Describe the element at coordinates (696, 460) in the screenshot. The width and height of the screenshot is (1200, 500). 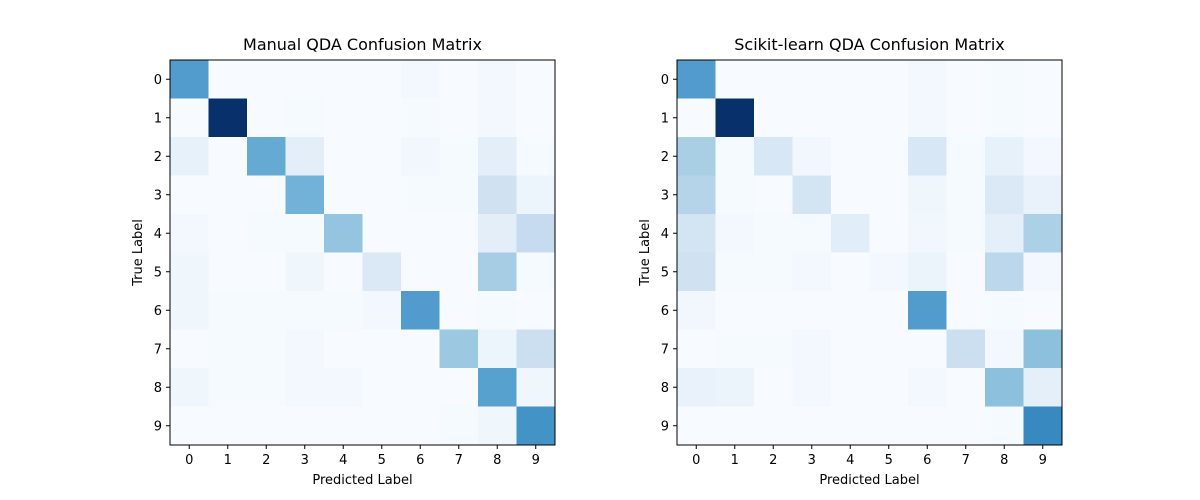
I see `x-tick-label: 0` at that location.